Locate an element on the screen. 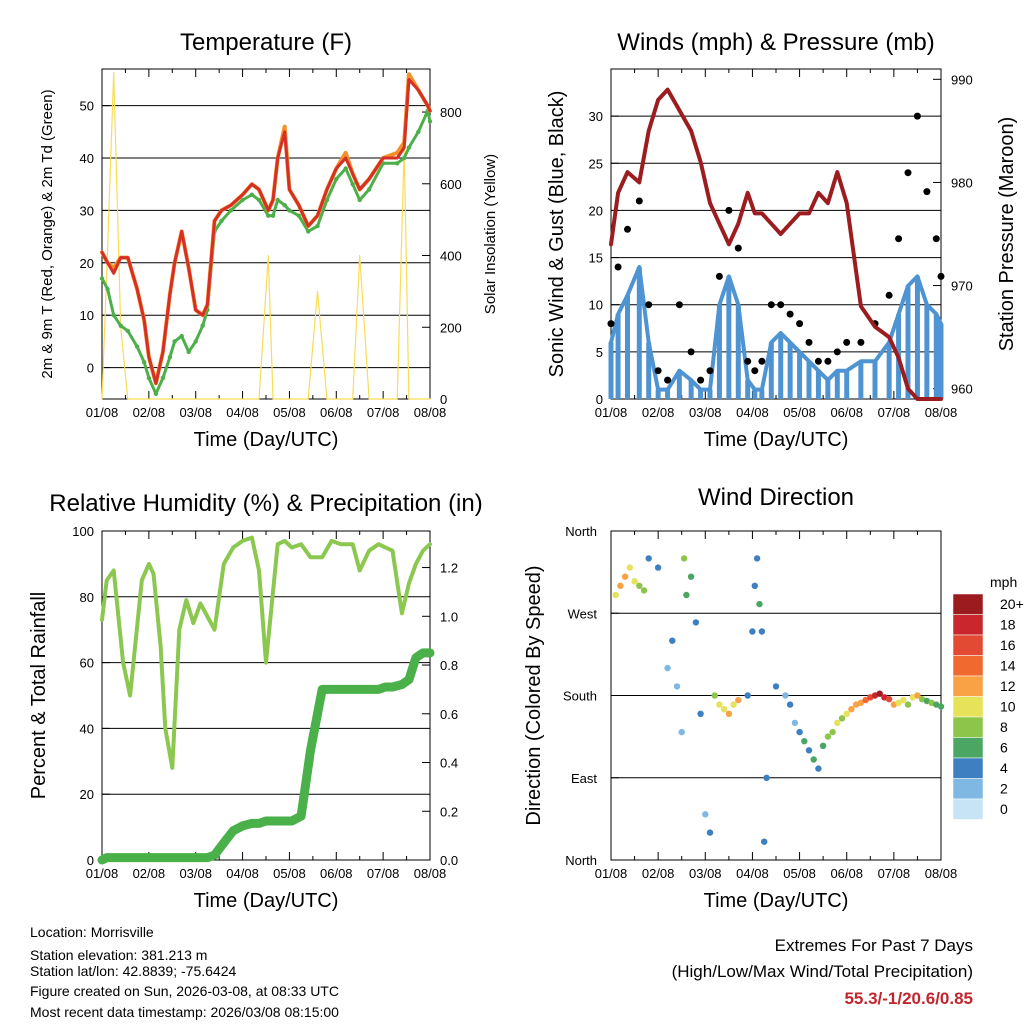 This screenshot has width=1024, height=1024. chart-title: Temperature (F) is located at coordinates (266, 42).